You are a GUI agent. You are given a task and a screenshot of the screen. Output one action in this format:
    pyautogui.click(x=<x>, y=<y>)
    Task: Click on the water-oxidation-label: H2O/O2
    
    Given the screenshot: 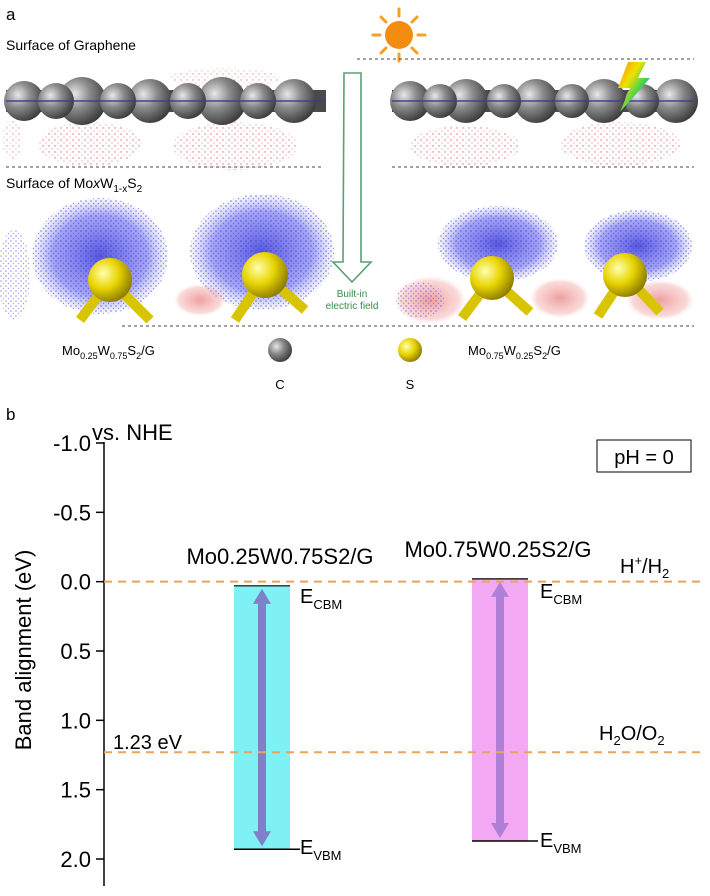 What is the action you would take?
    pyautogui.click(x=632, y=735)
    